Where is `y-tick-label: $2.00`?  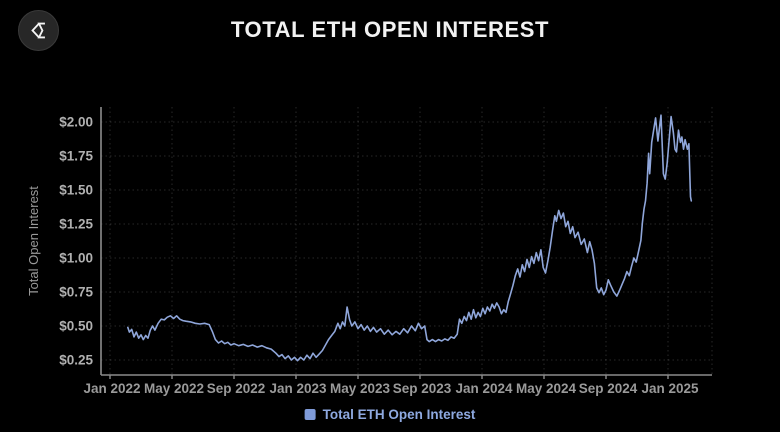
y-tick-label: $2.00 is located at coordinates (76, 122).